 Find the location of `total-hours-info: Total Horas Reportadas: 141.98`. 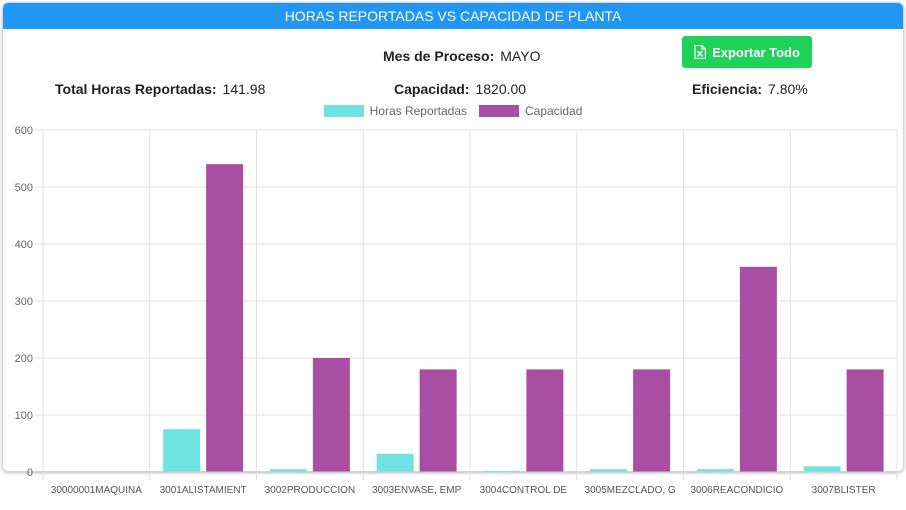

total-hours-info: Total Horas Reportadas: 141.98 is located at coordinates (160, 89).